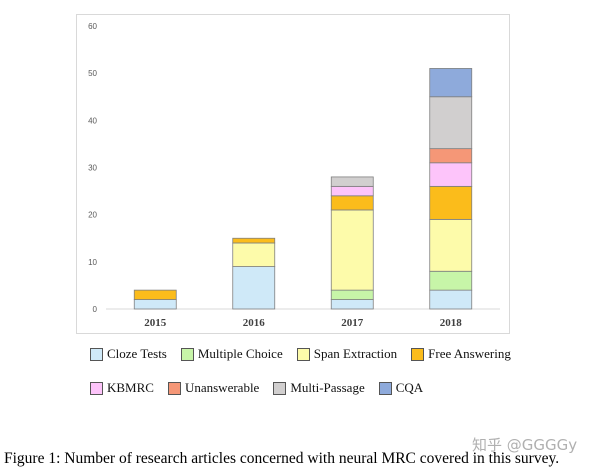 This screenshot has height=473, width=600. I want to click on y-tick-label: 20, so click(92, 215).